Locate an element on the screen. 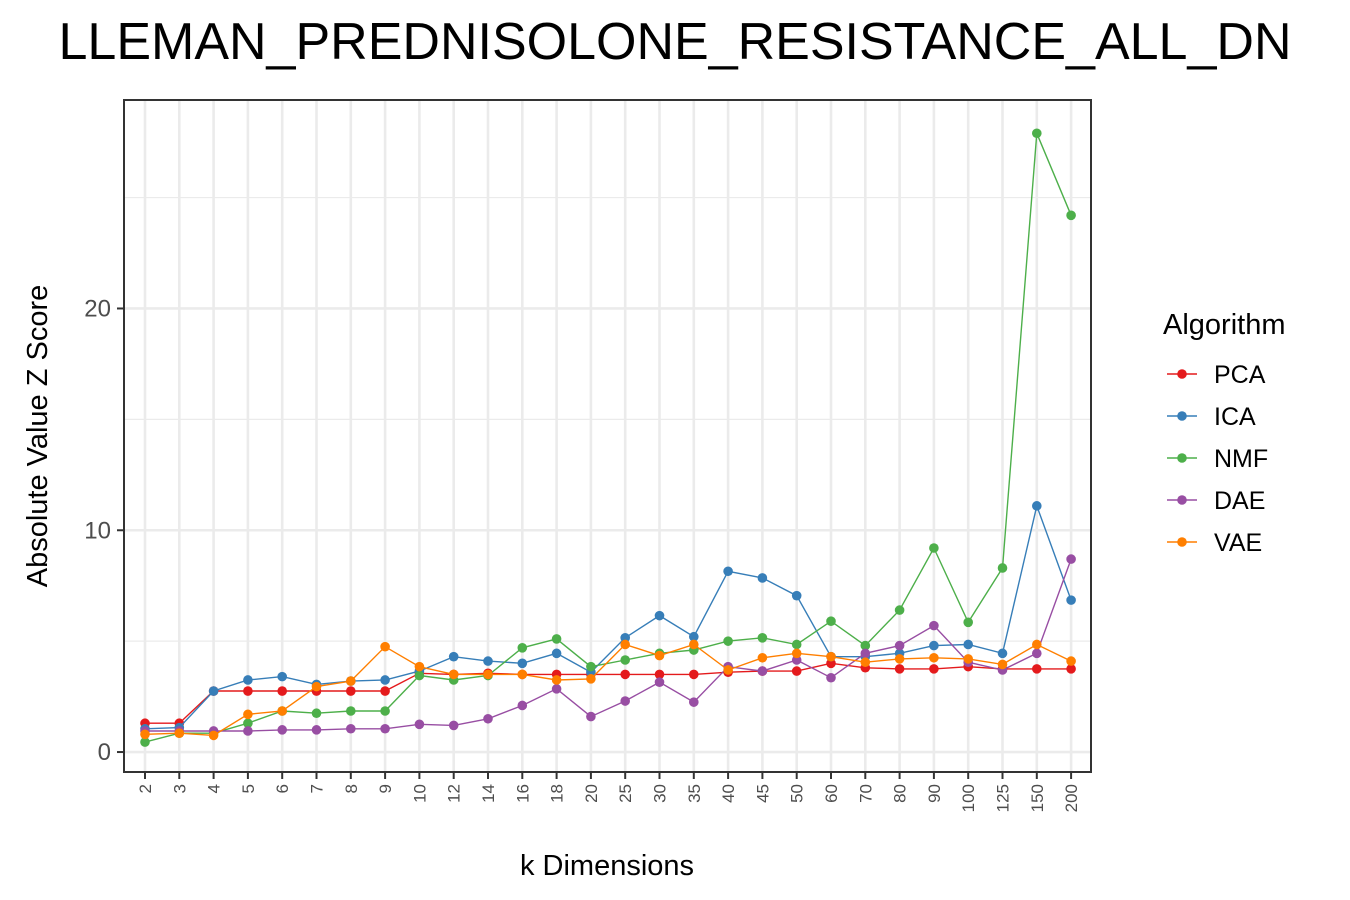 This screenshot has width=1350, height=900. x-tick-label: 16 is located at coordinates (522, 793).